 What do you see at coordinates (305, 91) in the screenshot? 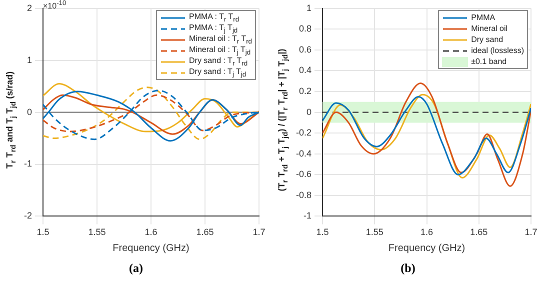
I see `y-tick-label: 0.2` at bounding box center [305, 91].